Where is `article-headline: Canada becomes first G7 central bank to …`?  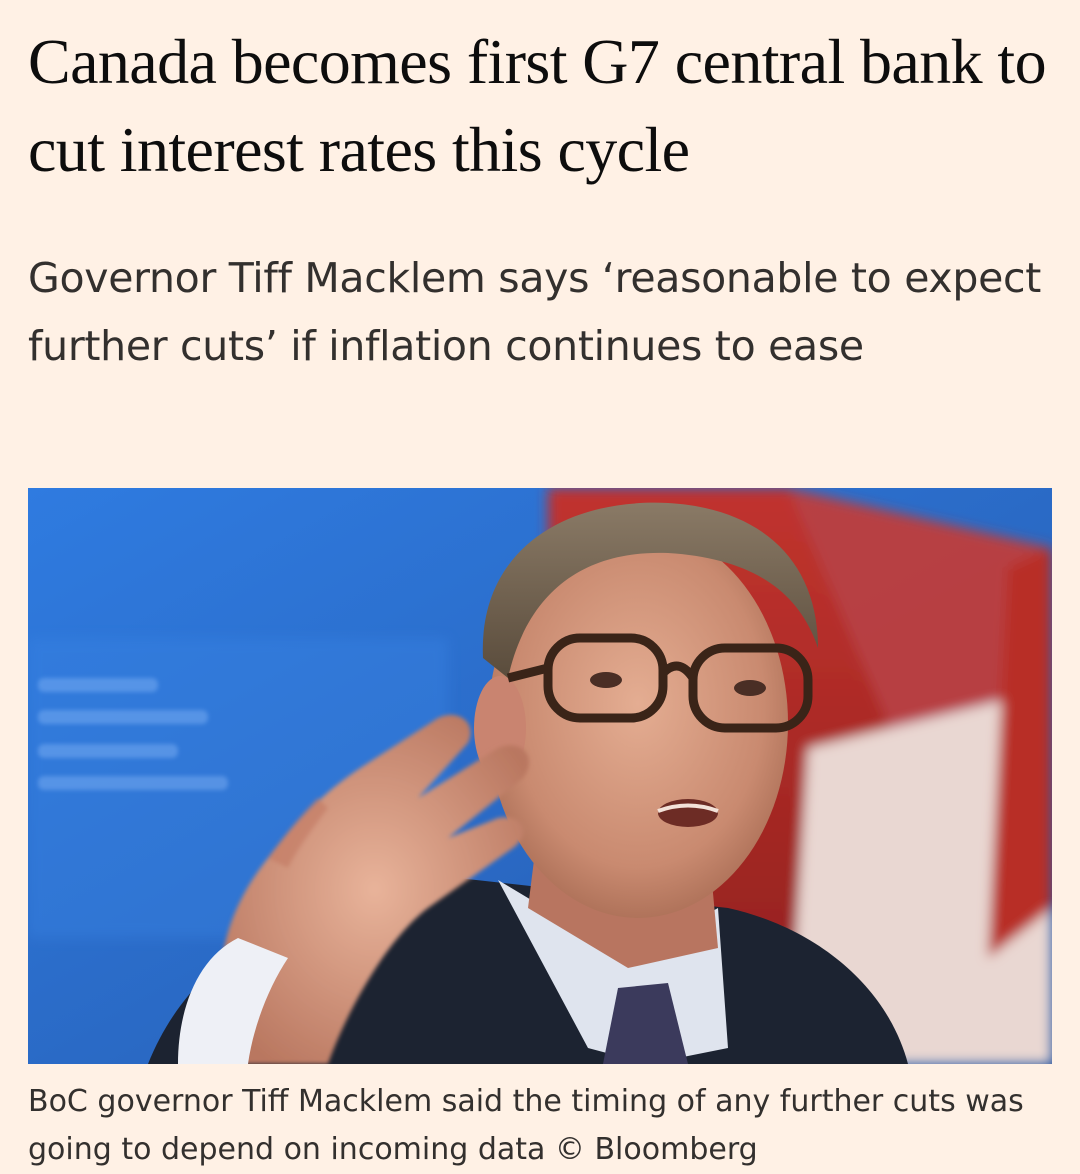 article-headline: Canada becomes first G7 central bank to … is located at coordinates (537, 105).